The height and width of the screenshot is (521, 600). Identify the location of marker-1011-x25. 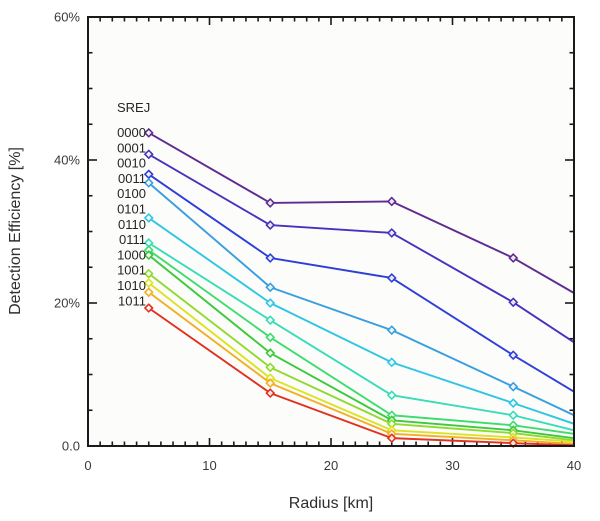
(391, 438).